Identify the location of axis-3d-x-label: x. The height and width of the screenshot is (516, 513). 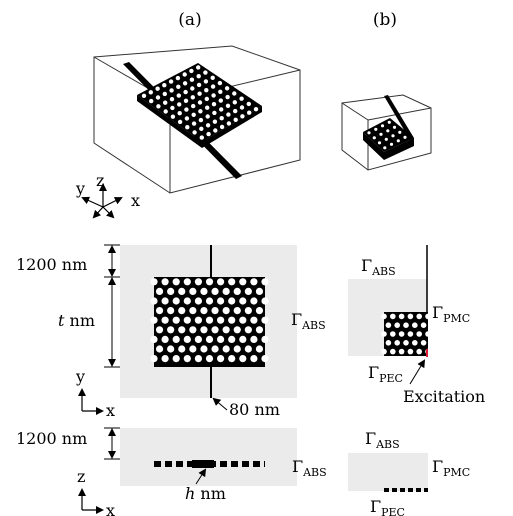
(135, 200).